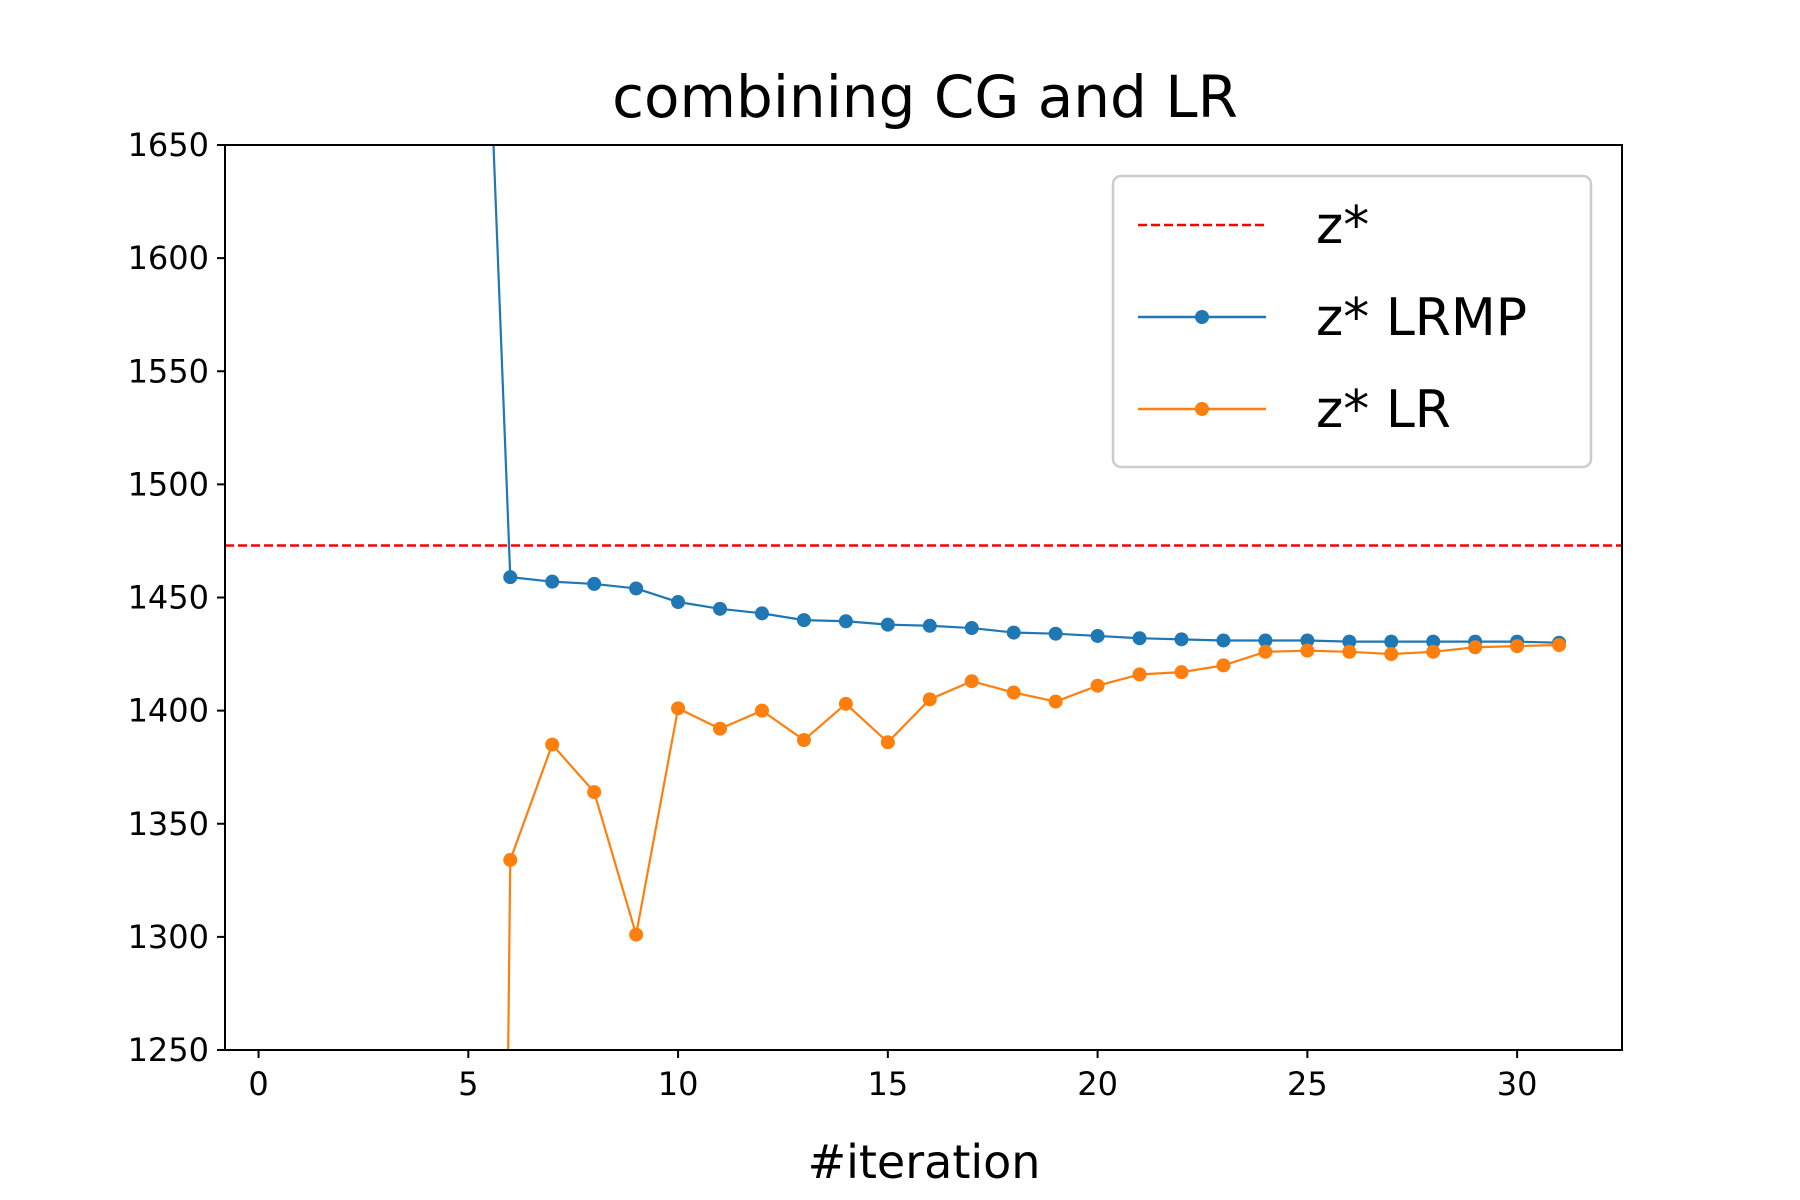  Describe the element at coordinates (1307, 1084) in the screenshot. I see `x-tick-label: 25` at that location.